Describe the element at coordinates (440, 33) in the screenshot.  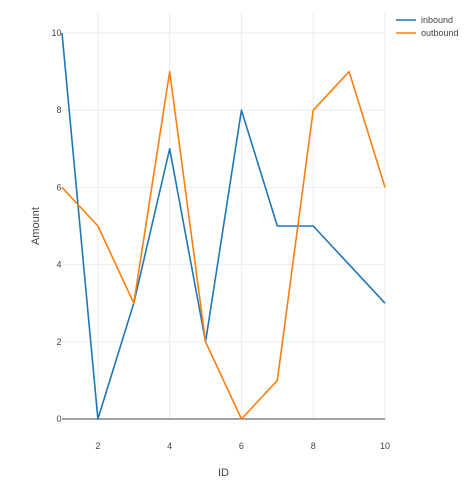
I see `legend-label: outbound` at that location.